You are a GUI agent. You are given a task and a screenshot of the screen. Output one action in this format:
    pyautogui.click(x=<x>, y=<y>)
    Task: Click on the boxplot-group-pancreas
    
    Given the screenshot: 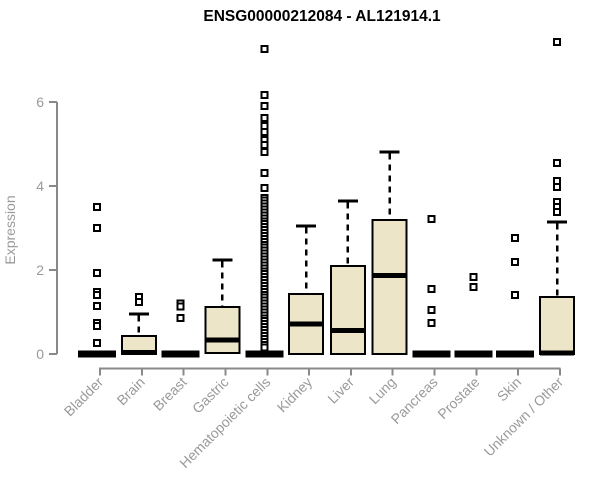 What is the action you would take?
    pyautogui.click(x=431, y=286)
    